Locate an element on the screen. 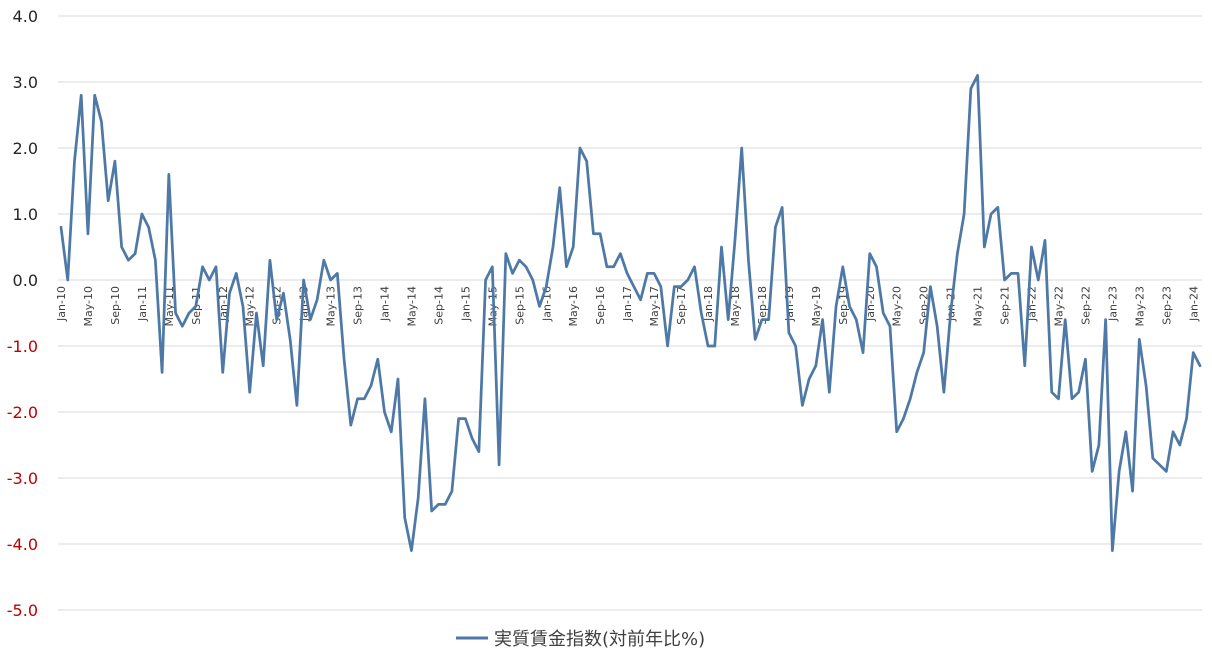  x-tick-label: Jan-10 is located at coordinates (61, 304).